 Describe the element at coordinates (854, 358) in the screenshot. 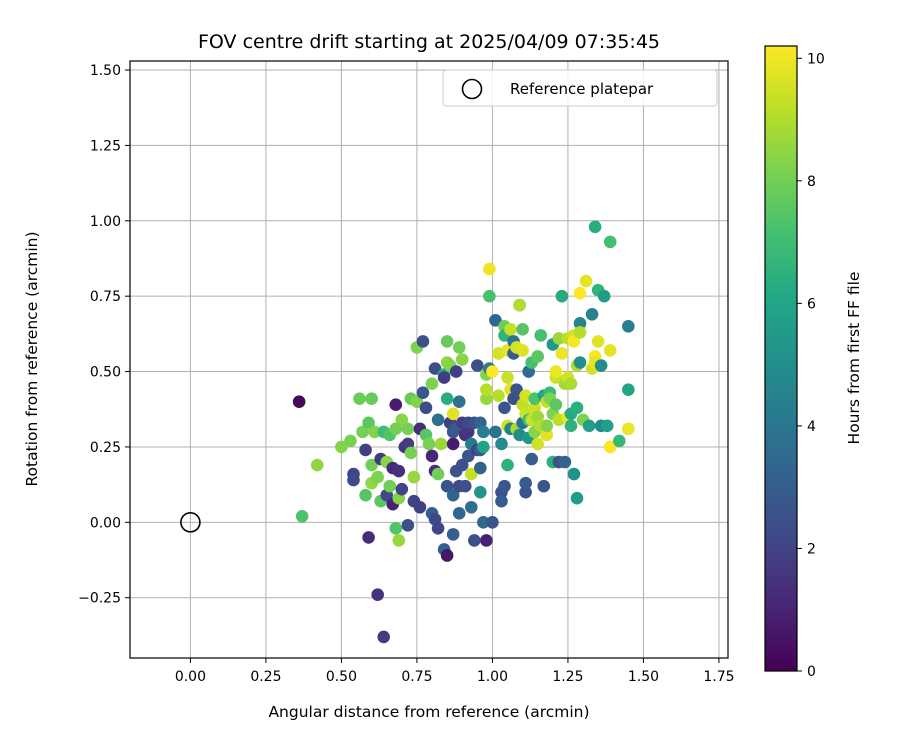

I see `colorbar-label: Hours from first FF file` at that location.